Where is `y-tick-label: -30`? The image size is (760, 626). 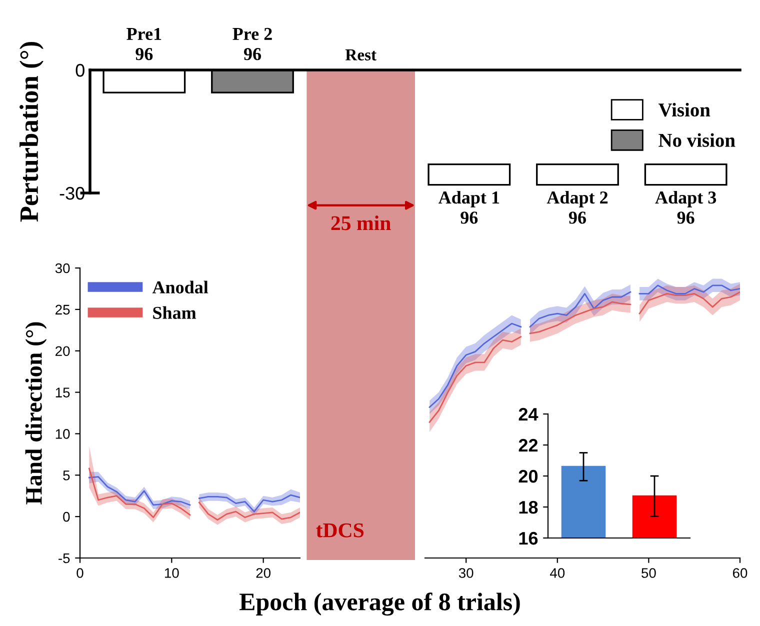 y-tick-label: -30 is located at coordinates (72, 193).